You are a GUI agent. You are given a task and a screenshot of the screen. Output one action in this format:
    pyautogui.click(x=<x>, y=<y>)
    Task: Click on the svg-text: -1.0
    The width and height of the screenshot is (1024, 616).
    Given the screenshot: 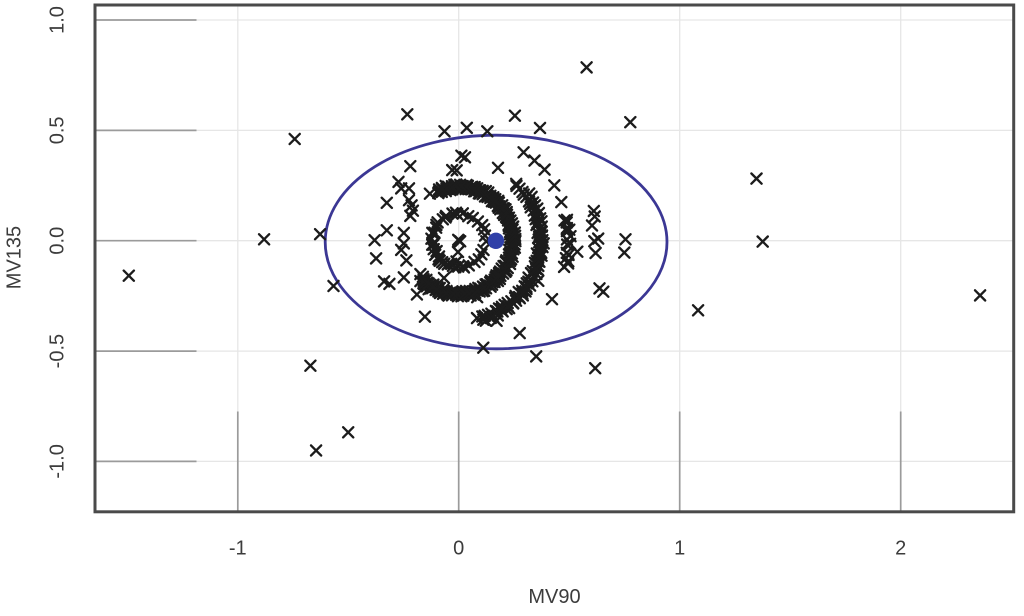 What is the action you would take?
    pyautogui.click(x=58, y=461)
    